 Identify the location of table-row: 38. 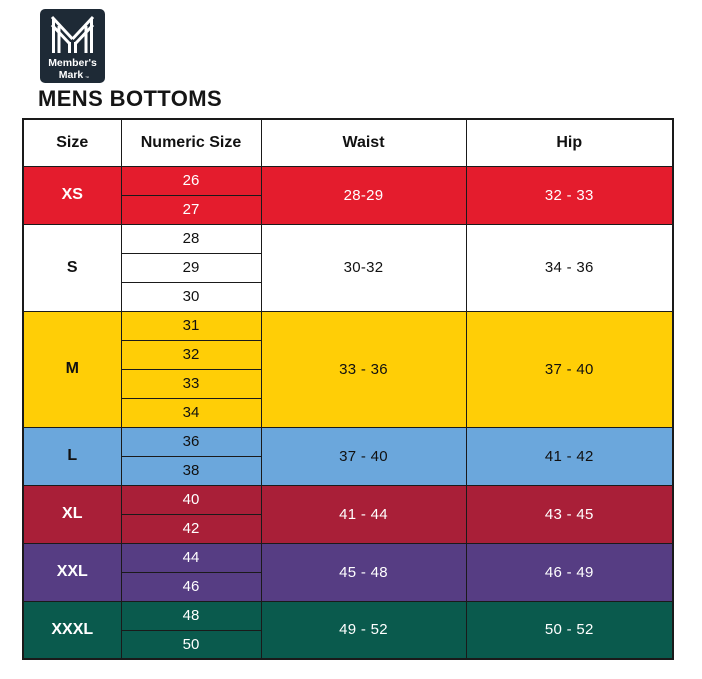
(348, 470).